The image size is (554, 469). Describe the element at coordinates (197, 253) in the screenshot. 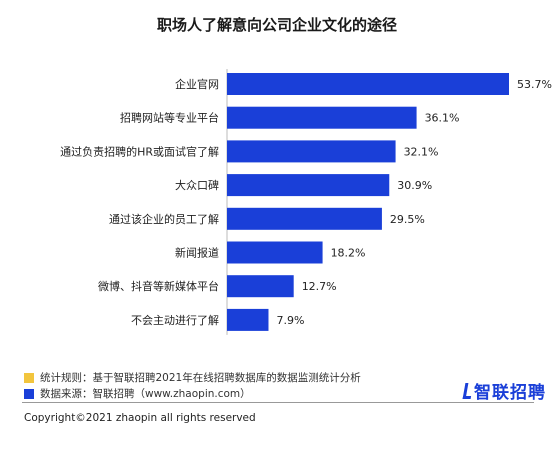

I see `category-label: 新闻报道` at that location.